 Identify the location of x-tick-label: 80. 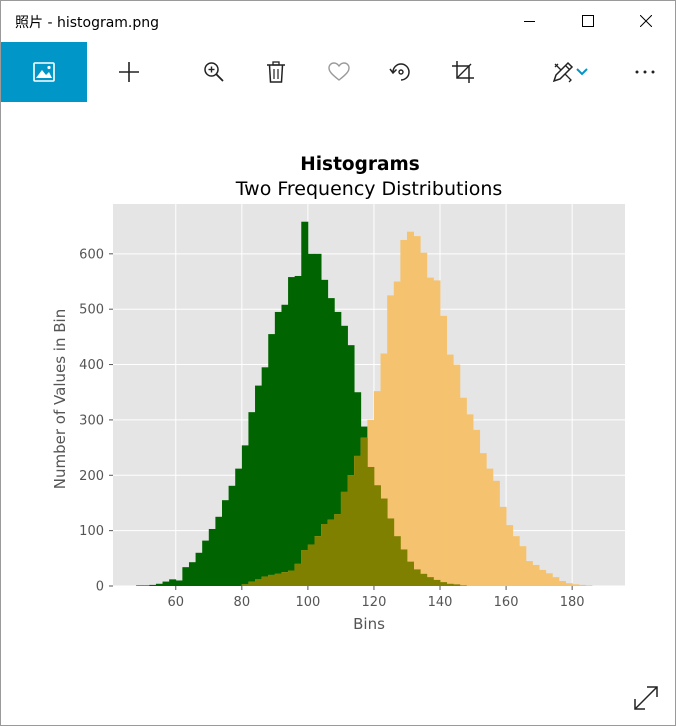
(242, 602).